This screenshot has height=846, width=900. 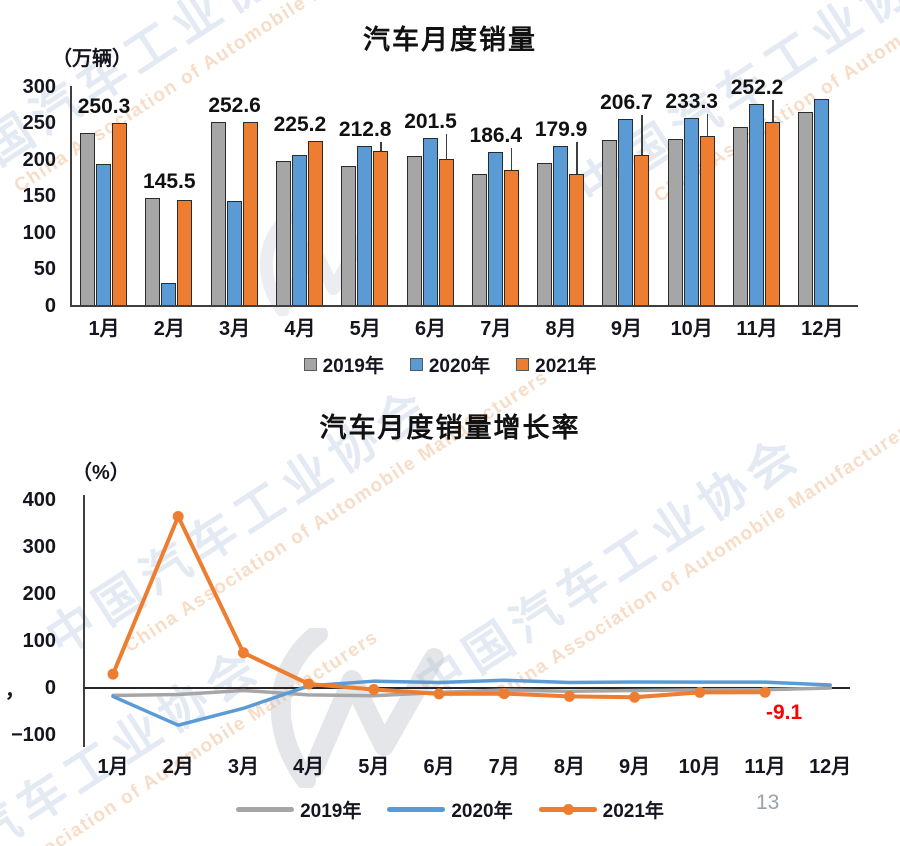 I want to click on bar-2021年-8月, so click(x=577, y=240).